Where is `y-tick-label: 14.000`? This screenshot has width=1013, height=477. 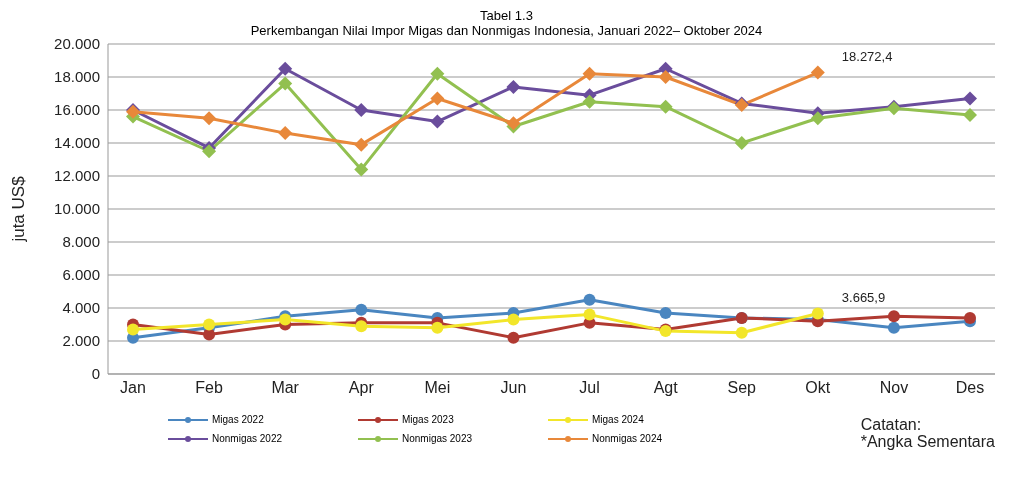 y-tick-label: 14.000 is located at coordinates (77, 143).